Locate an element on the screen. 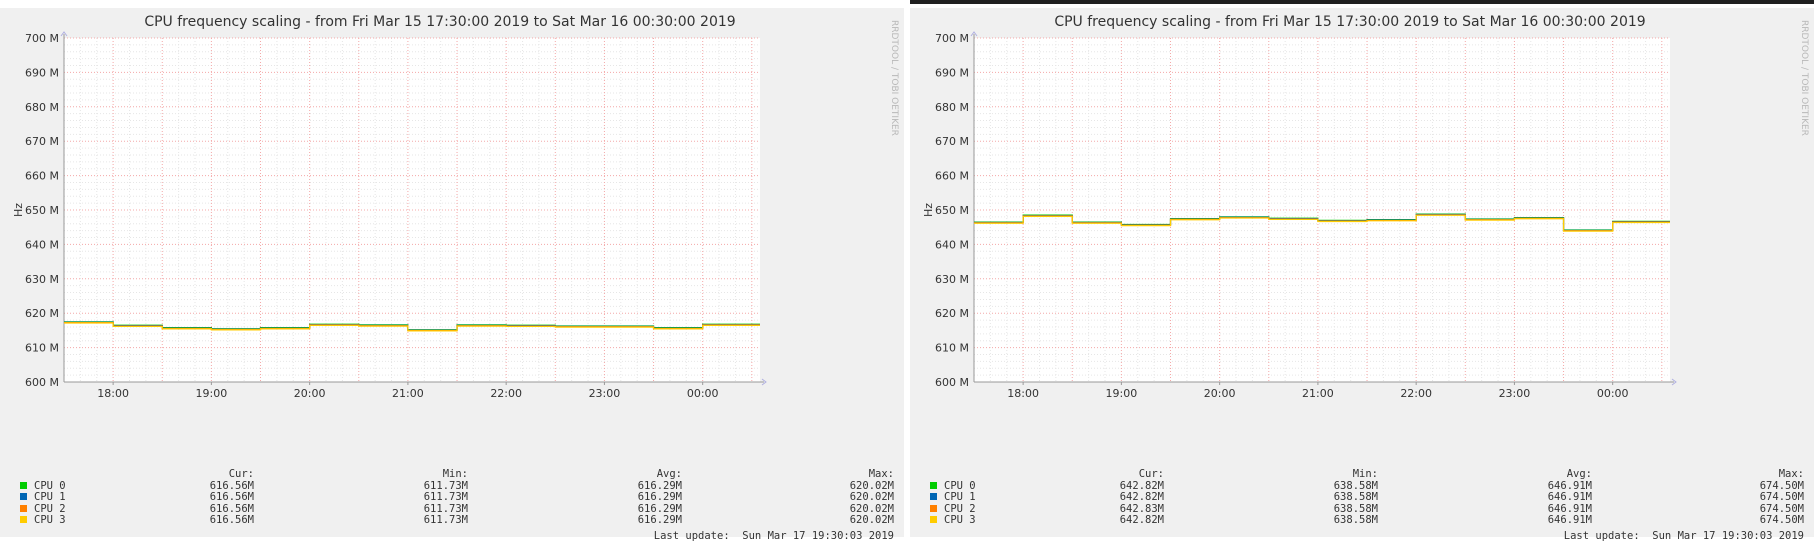 This screenshot has width=1814, height=542. window-top-bar is located at coordinates (1361, 2).